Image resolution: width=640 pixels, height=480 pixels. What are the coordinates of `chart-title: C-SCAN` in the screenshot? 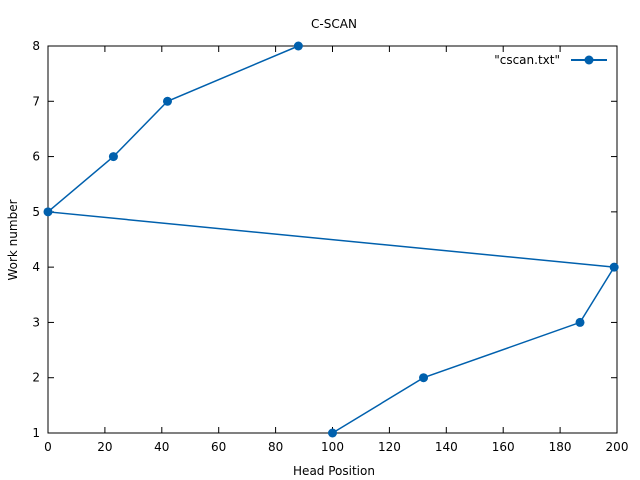 It's located at (334, 24).